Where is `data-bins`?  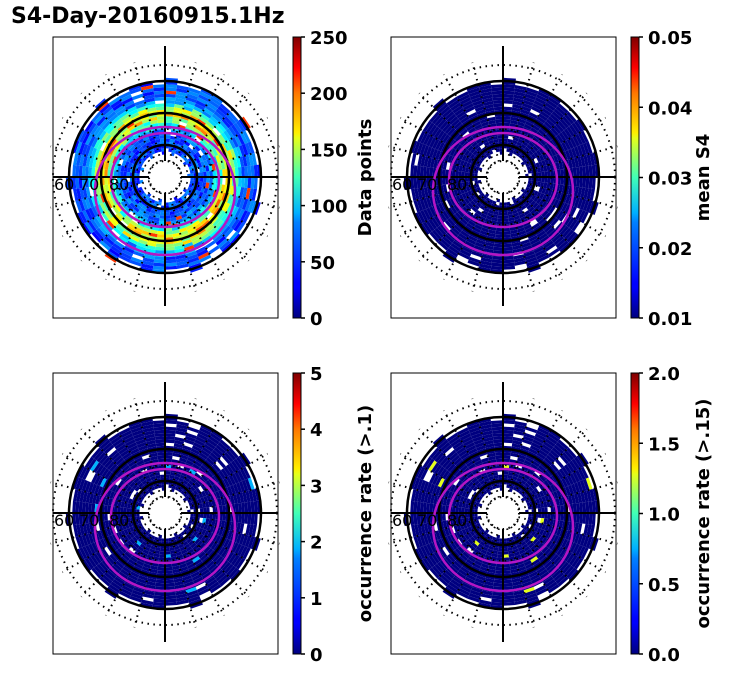
data-bins is located at coordinates (501, 175).